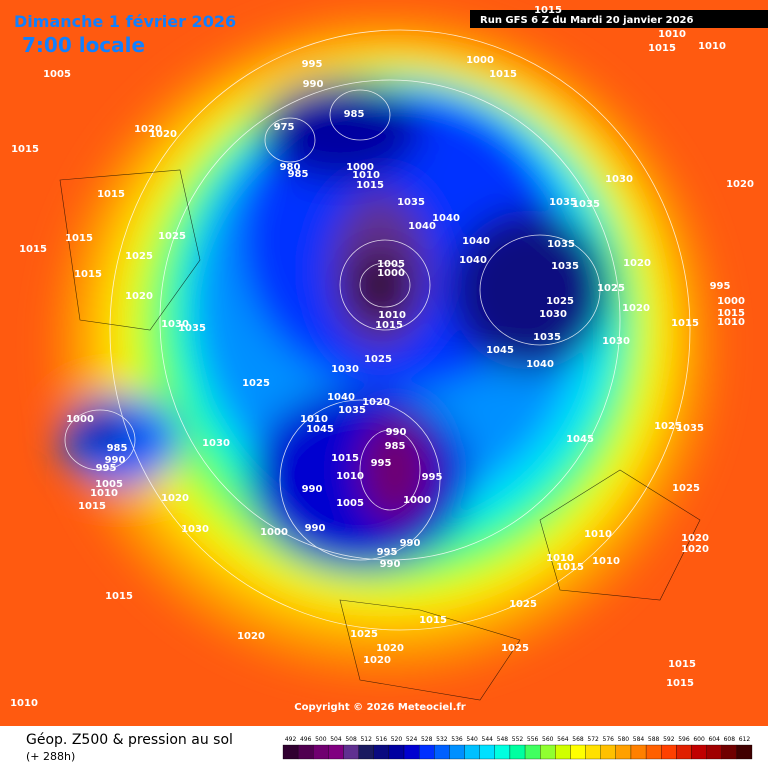  I want to click on scale-label: 572, so click(593, 739).